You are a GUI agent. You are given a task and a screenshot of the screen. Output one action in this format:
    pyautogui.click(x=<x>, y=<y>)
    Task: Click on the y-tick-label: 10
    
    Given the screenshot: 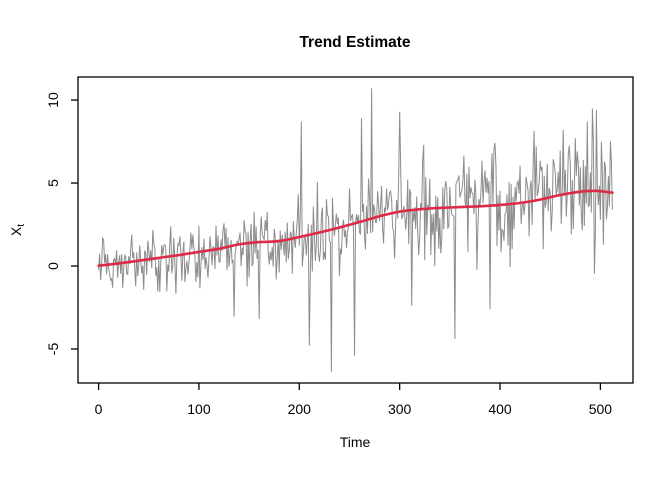 What is the action you would take?
    pyautogui.click(x=53, y=100)
    